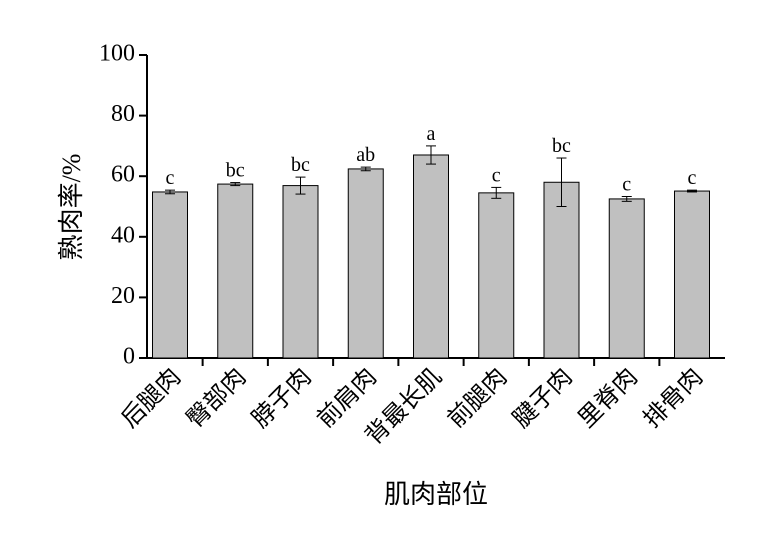 The height and width of the screenshot is (537, 761). I want to click on x-tick-label: 腱子肉, so click(543, 398).